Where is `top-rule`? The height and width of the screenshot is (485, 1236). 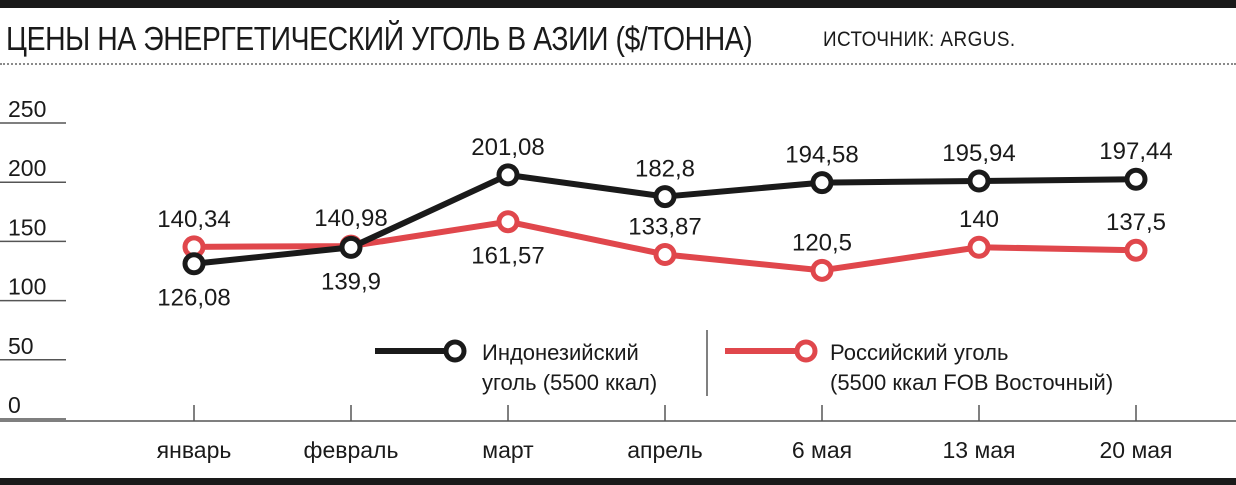 top-rule is located at coordinates (618, 4).